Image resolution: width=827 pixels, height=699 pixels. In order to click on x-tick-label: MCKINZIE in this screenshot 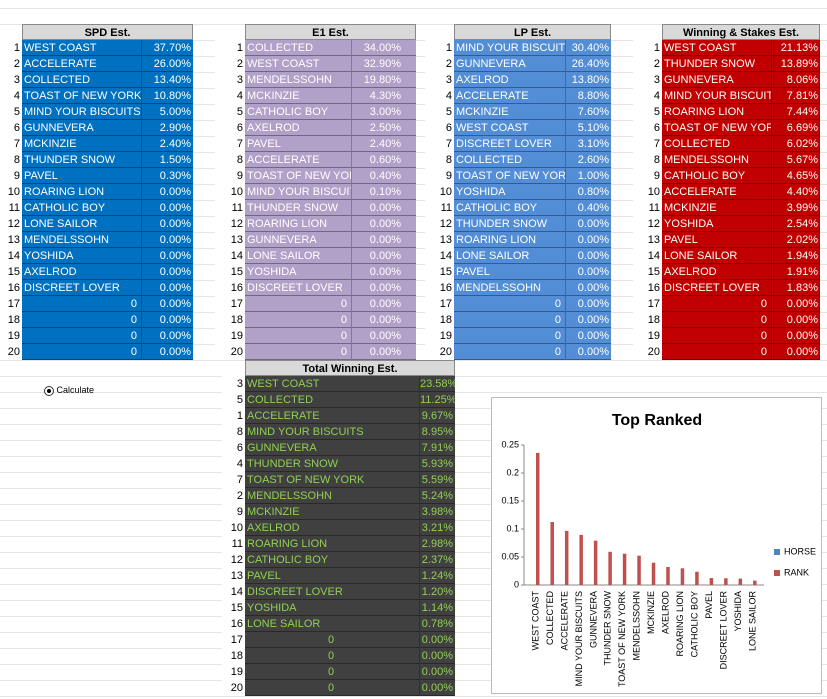, I will do `click(651, 612)`.